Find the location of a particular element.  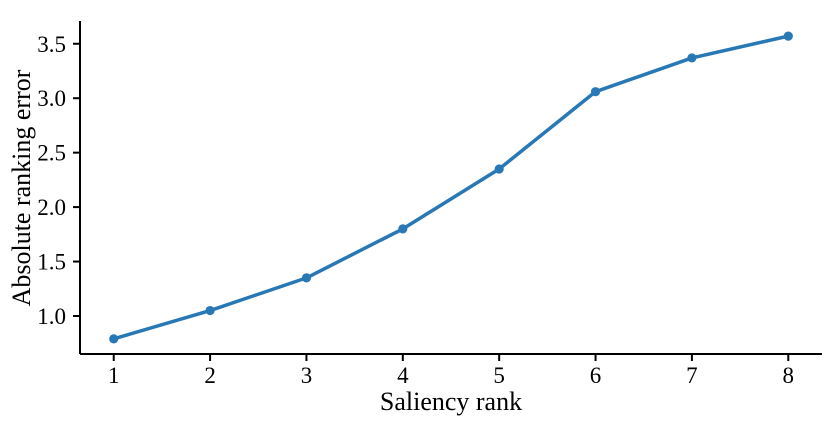

y-axis-label: Absolute ranking error is located at coordinates (21, 187).